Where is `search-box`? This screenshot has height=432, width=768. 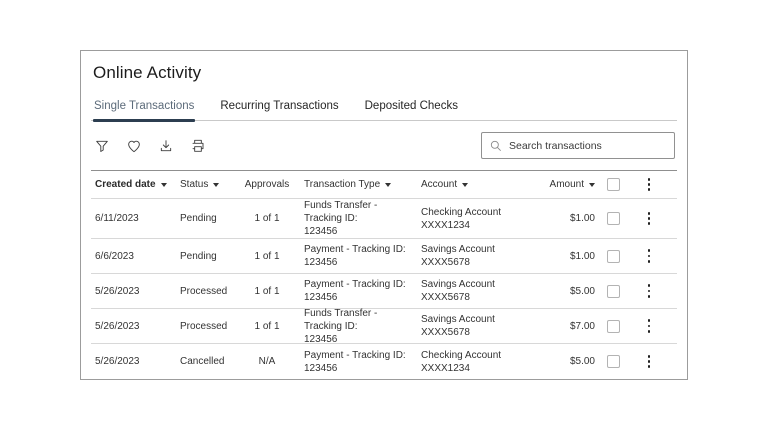 search-box is located at coordinates (578, 145).